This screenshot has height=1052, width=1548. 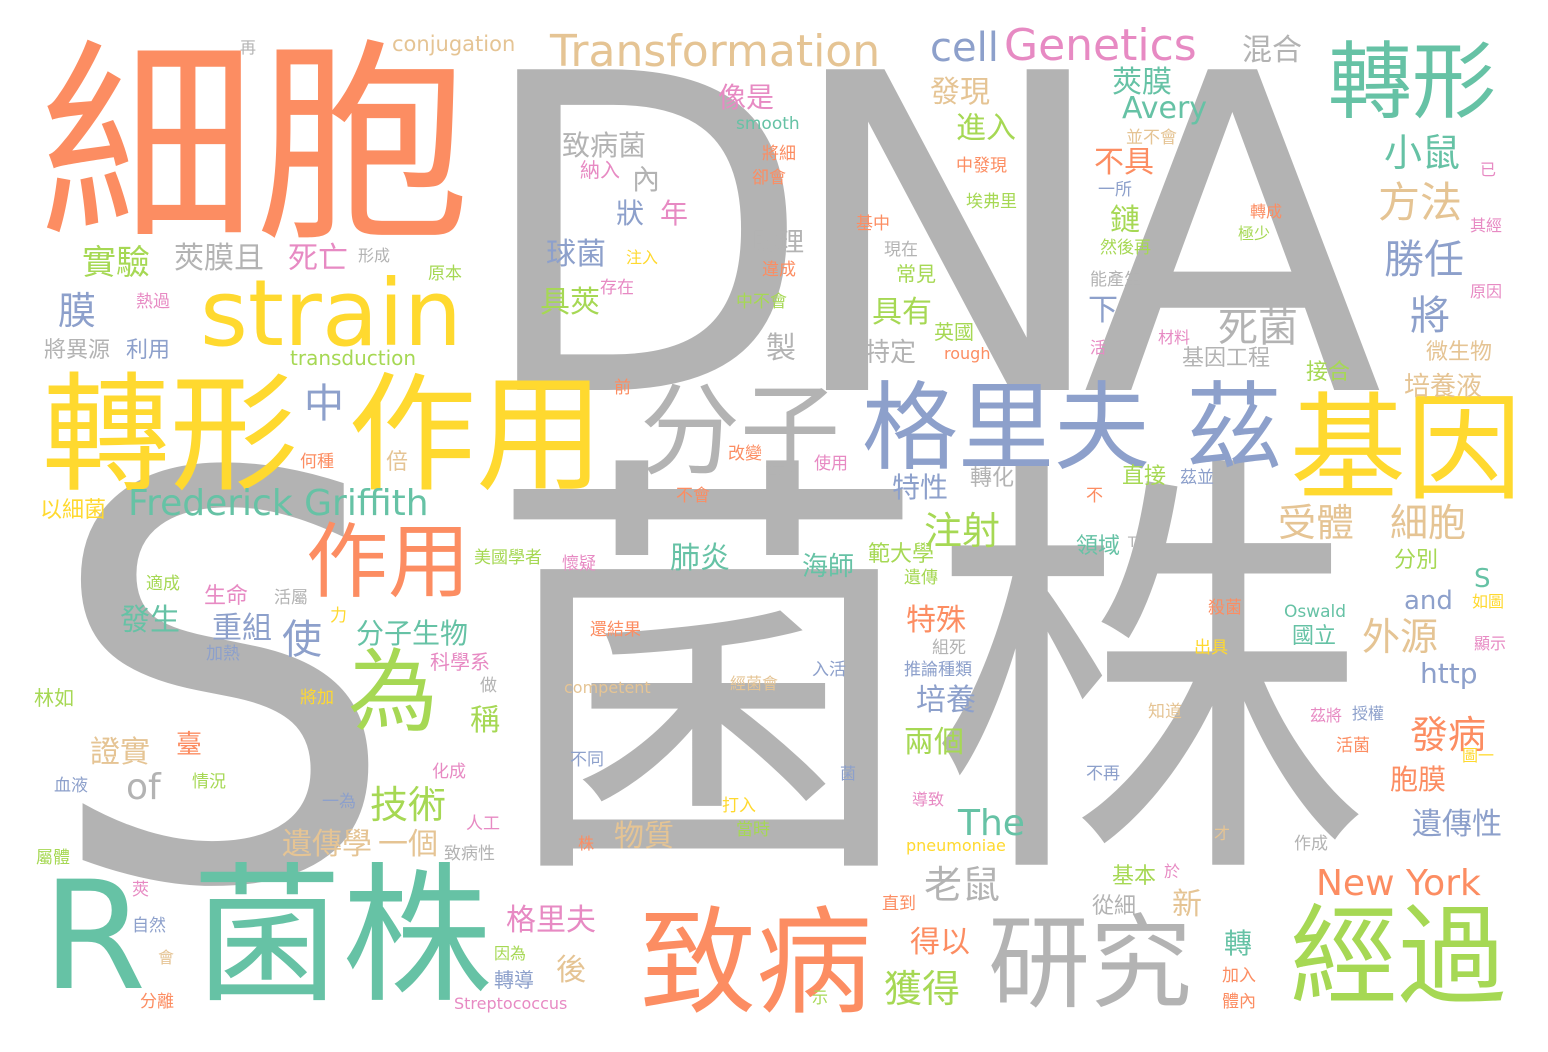 What do you see at coordinates (408, 844) in the screenshot?
I see `word-yige: 一個` at bounding box center [408, 844].